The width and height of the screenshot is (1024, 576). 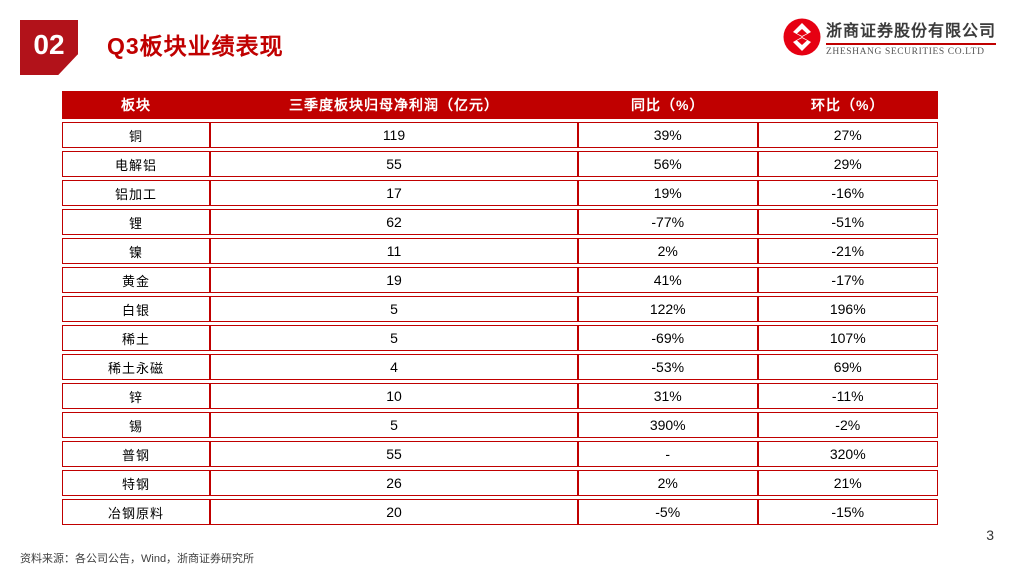 What do you see at coordinates (667, 222) in the screenshot?
I see `value-cell: -77%` at bounding box center [667, 222].